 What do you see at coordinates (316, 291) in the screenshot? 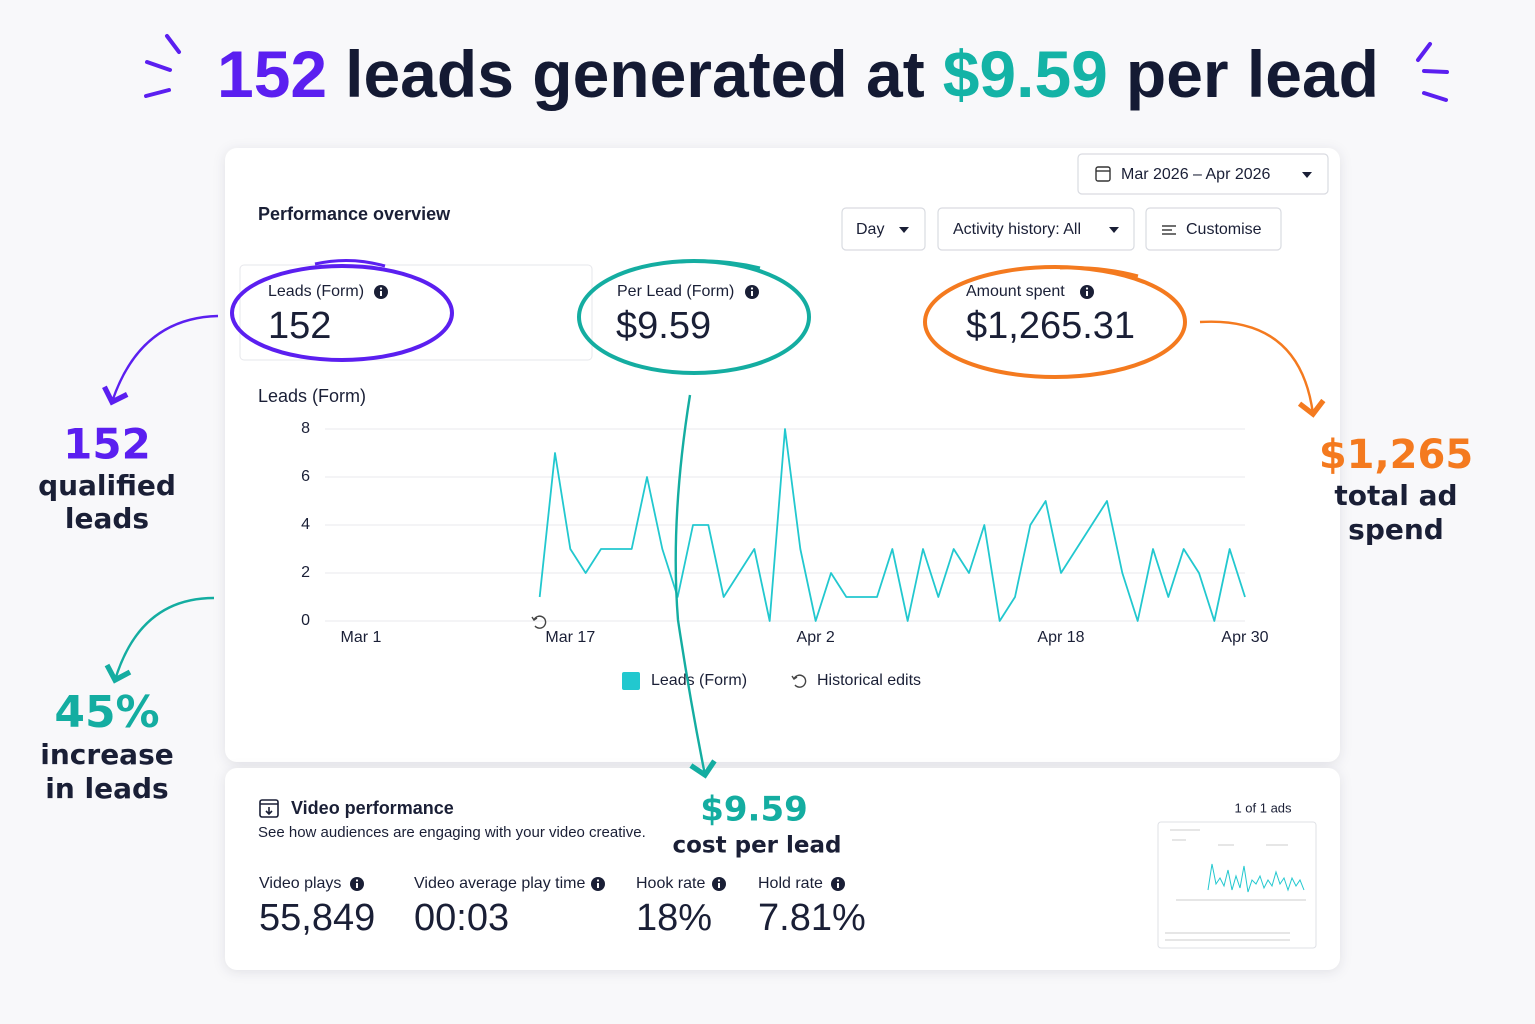
I see `metric-label: Leads (Form)` at bounding box center [316, 291].